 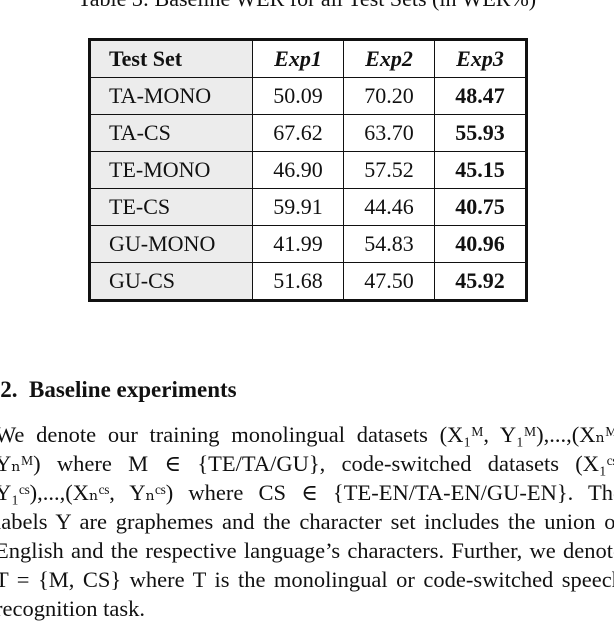 I want to click on table-cell: 70.20, so click(x=389, y=96).